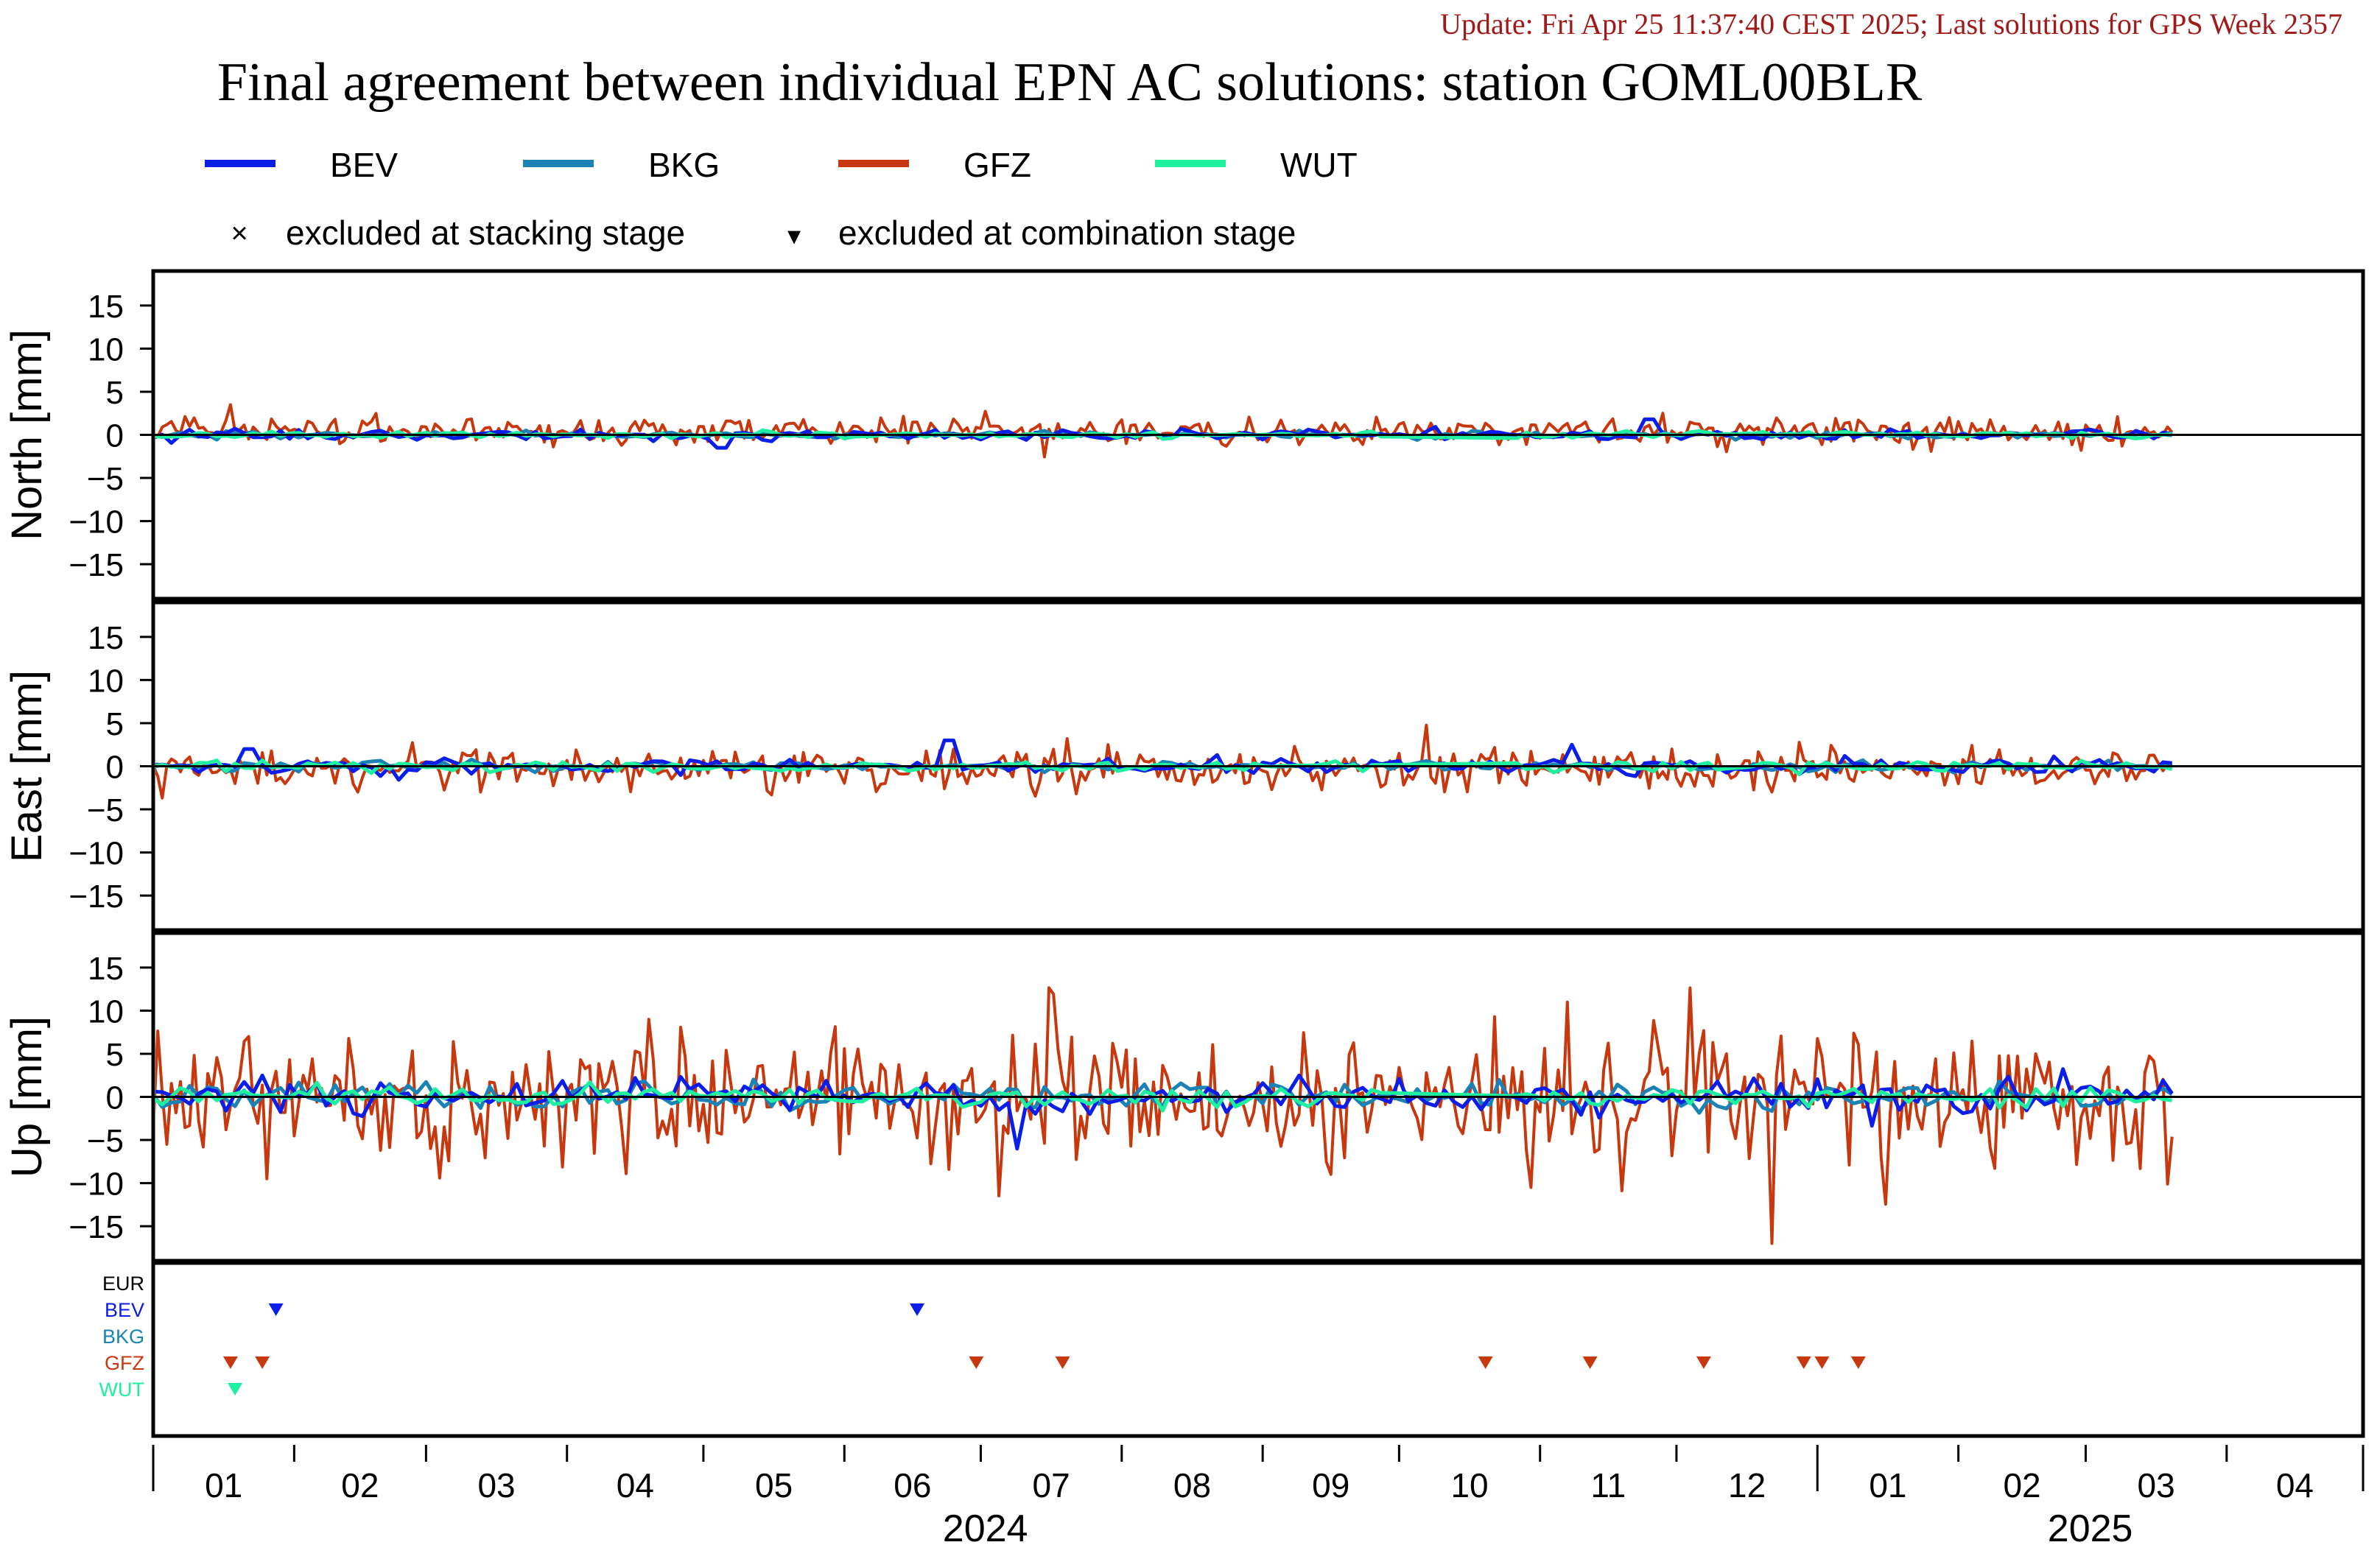 Image resolution: width=2380 pixels, height=1545 pixels. Describe the element at coordinates (1608, 1485) in the screenshot. I see `x-month-label: 11` at that location.